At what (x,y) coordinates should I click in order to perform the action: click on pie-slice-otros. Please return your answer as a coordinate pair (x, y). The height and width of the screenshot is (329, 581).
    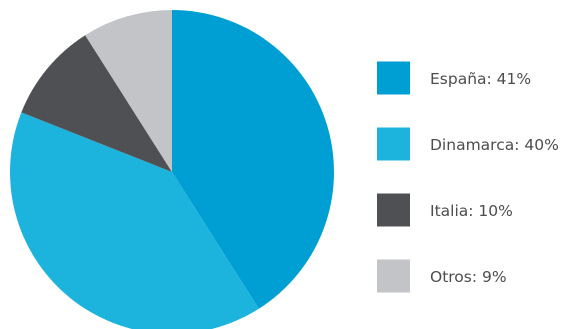
    Looking at the image, I should click on (128, 91).